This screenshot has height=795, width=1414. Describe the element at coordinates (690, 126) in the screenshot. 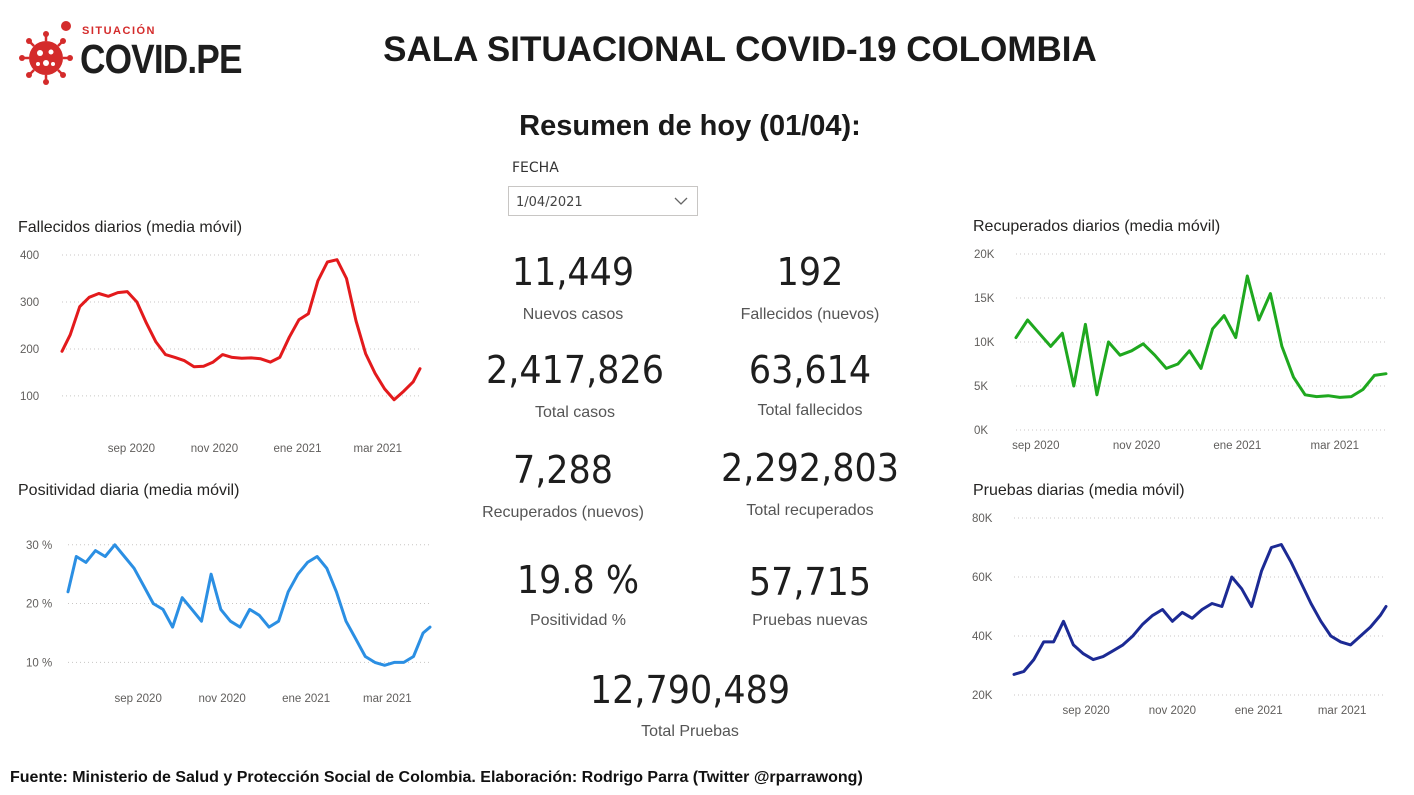

I see `page-subtitle: Resumen de hoy (01/04):` at that location.